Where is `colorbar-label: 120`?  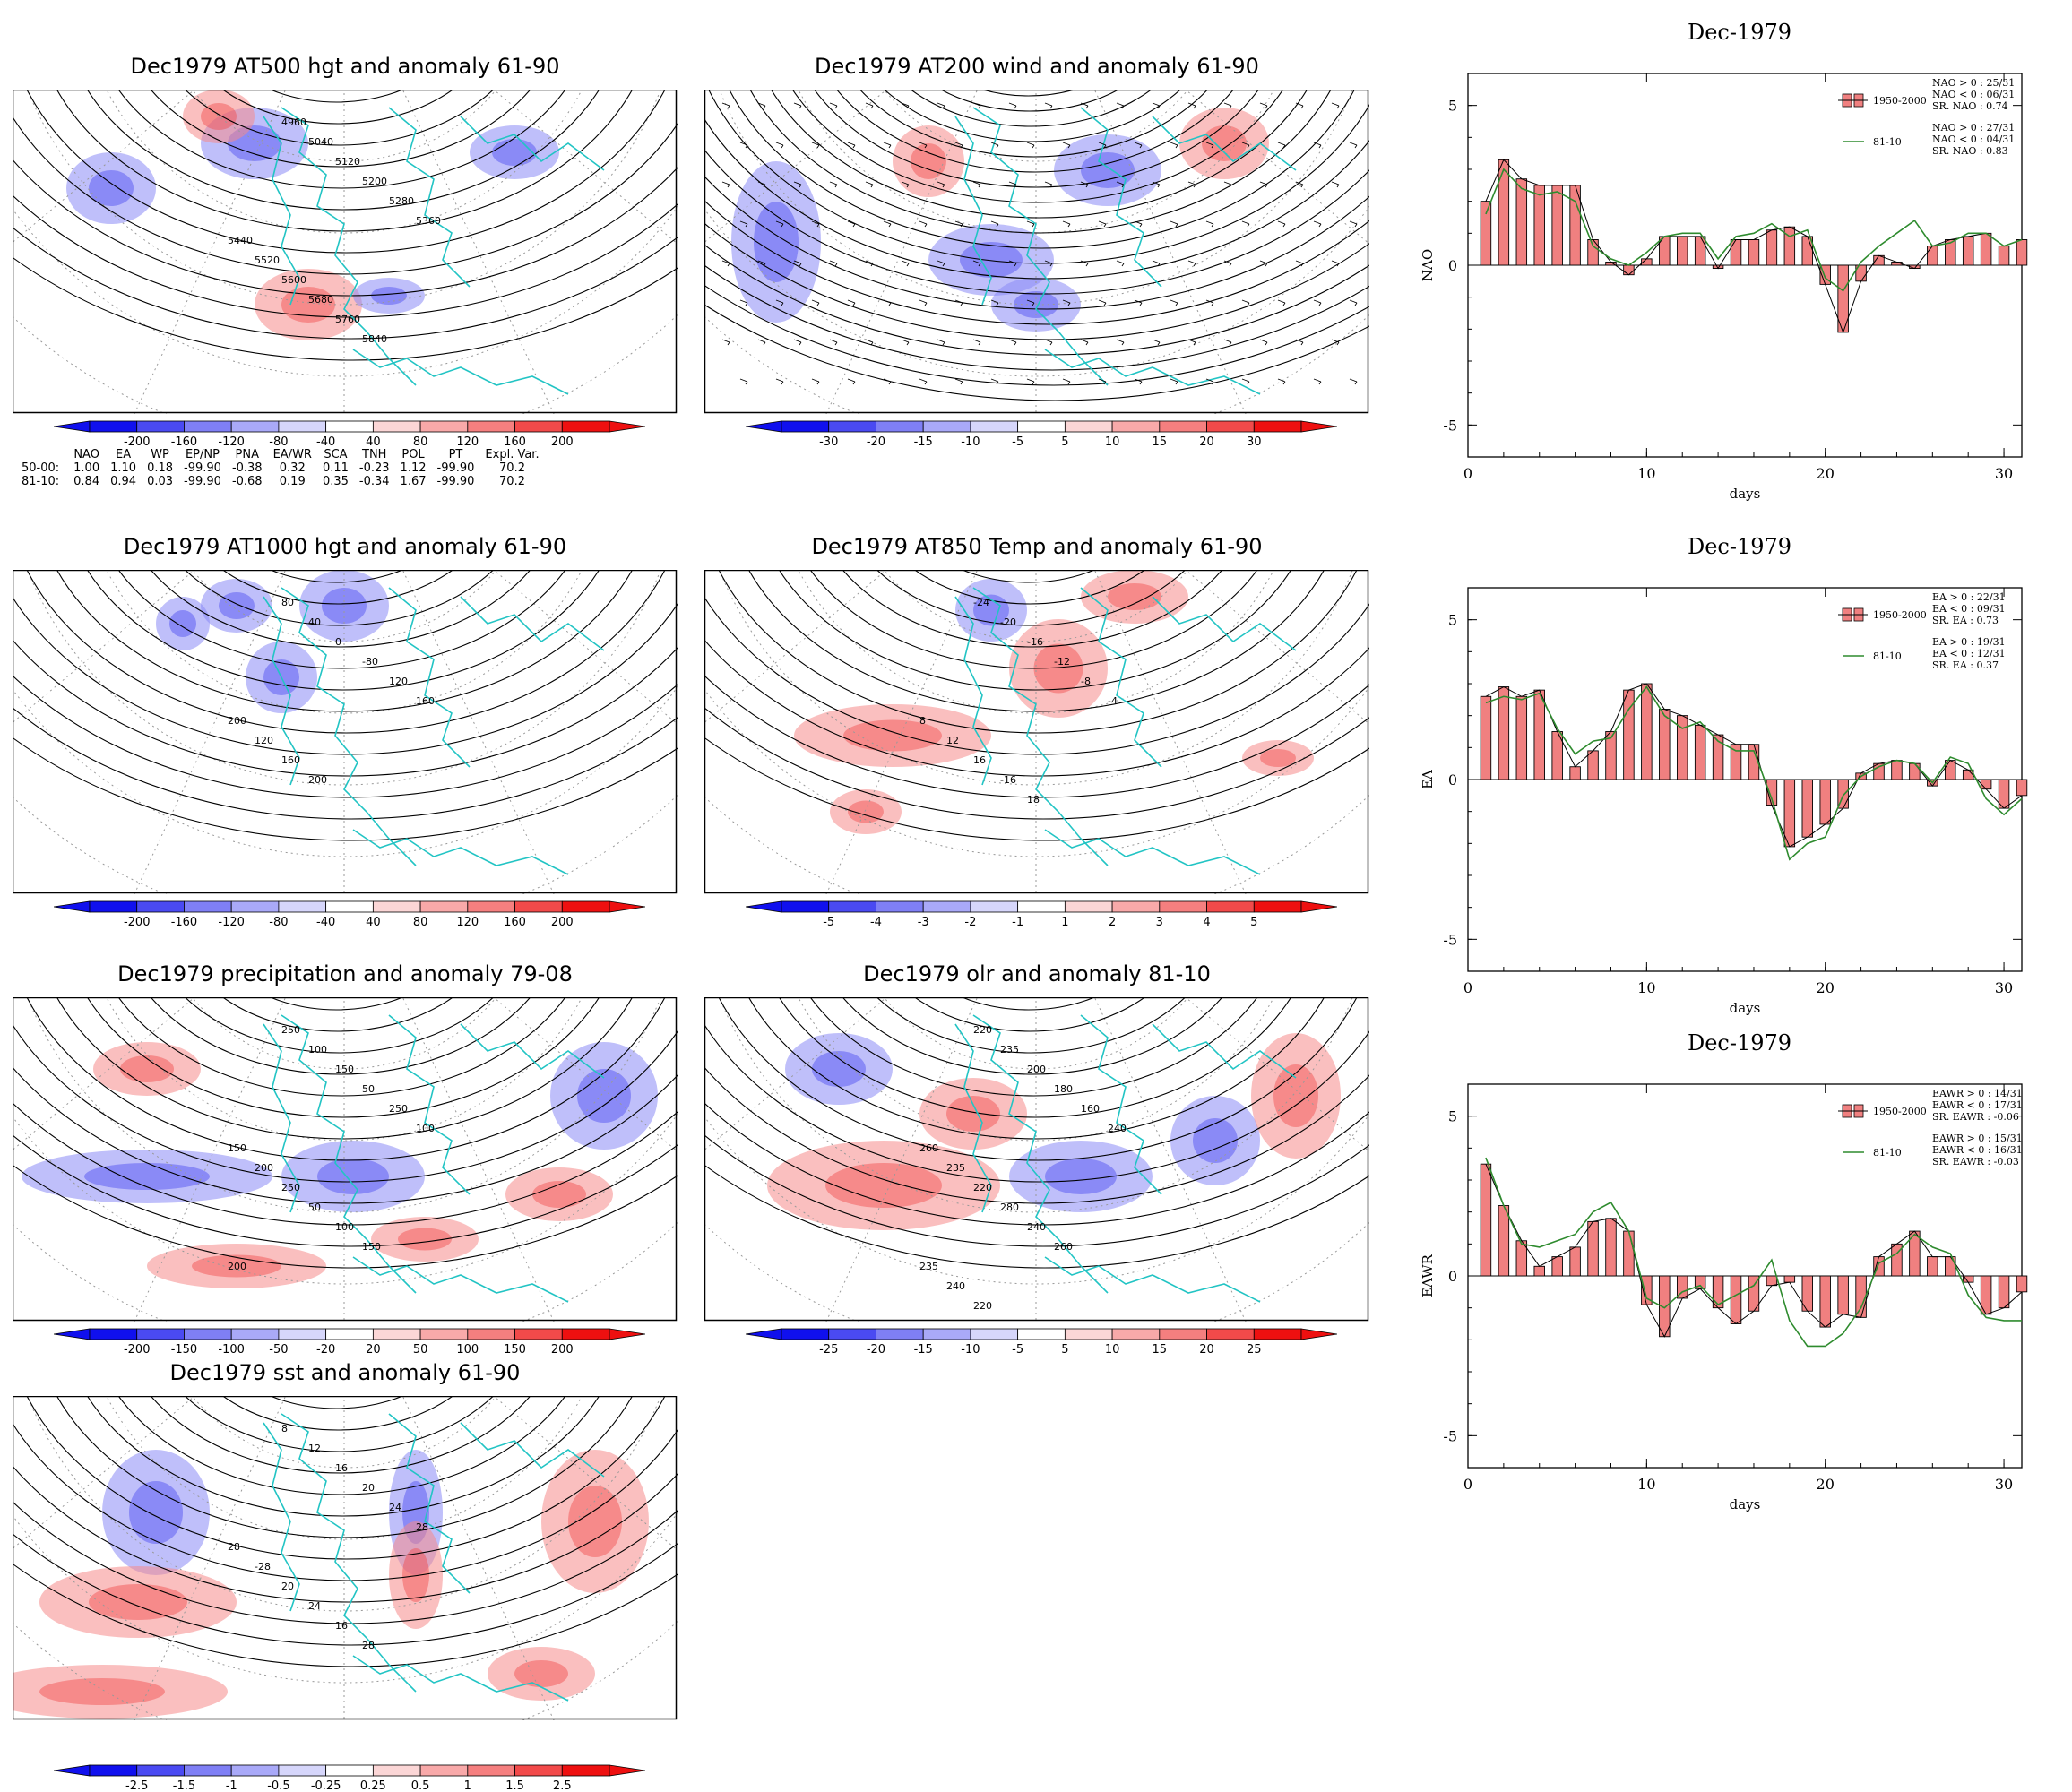
colorbar-label: 120 is located at coordinates (467, 442).